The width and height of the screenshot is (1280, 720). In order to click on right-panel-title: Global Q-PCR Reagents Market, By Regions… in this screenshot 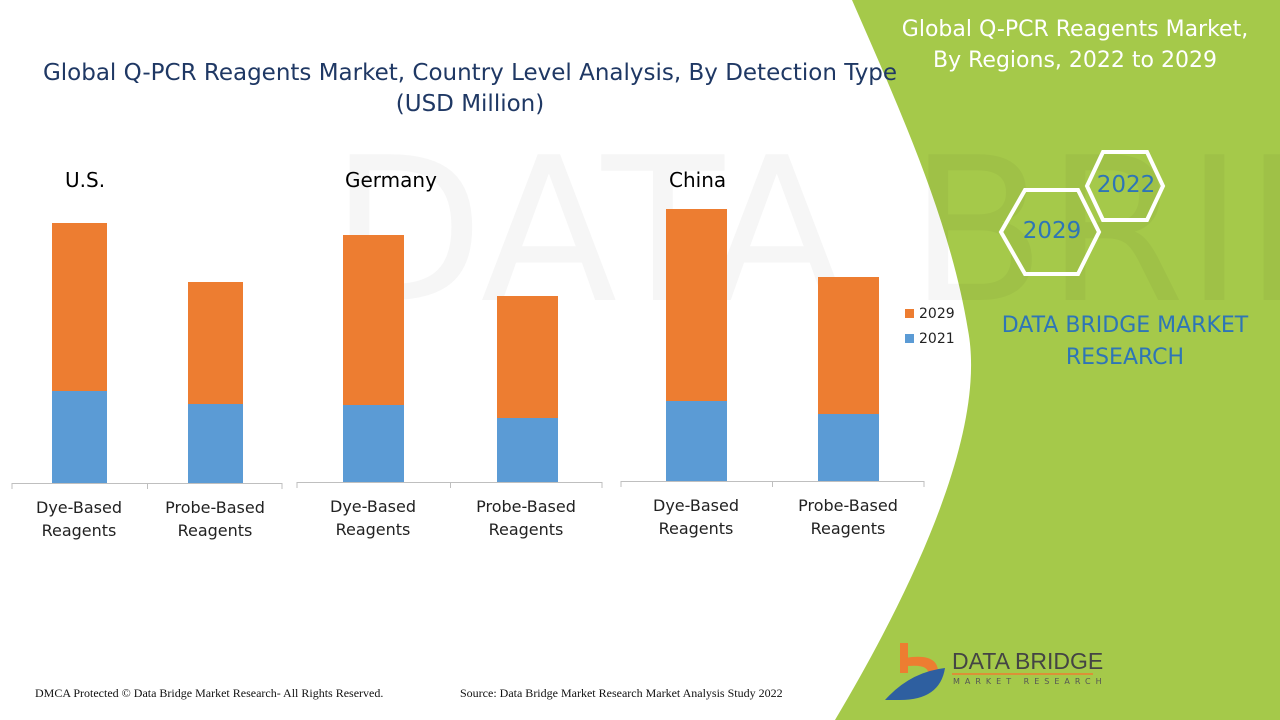, I will do `click(1075, 45)`.